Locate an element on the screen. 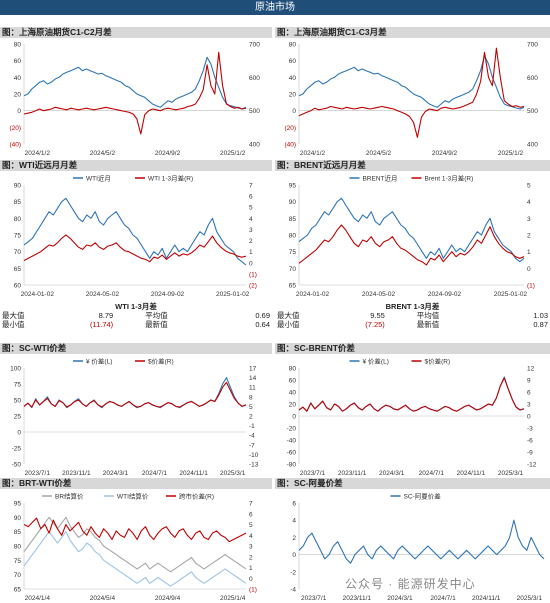 Image resolution: width=550 pixels, height=603 pixels. y-tick-label: 100 is located at coordinates (15, 369).